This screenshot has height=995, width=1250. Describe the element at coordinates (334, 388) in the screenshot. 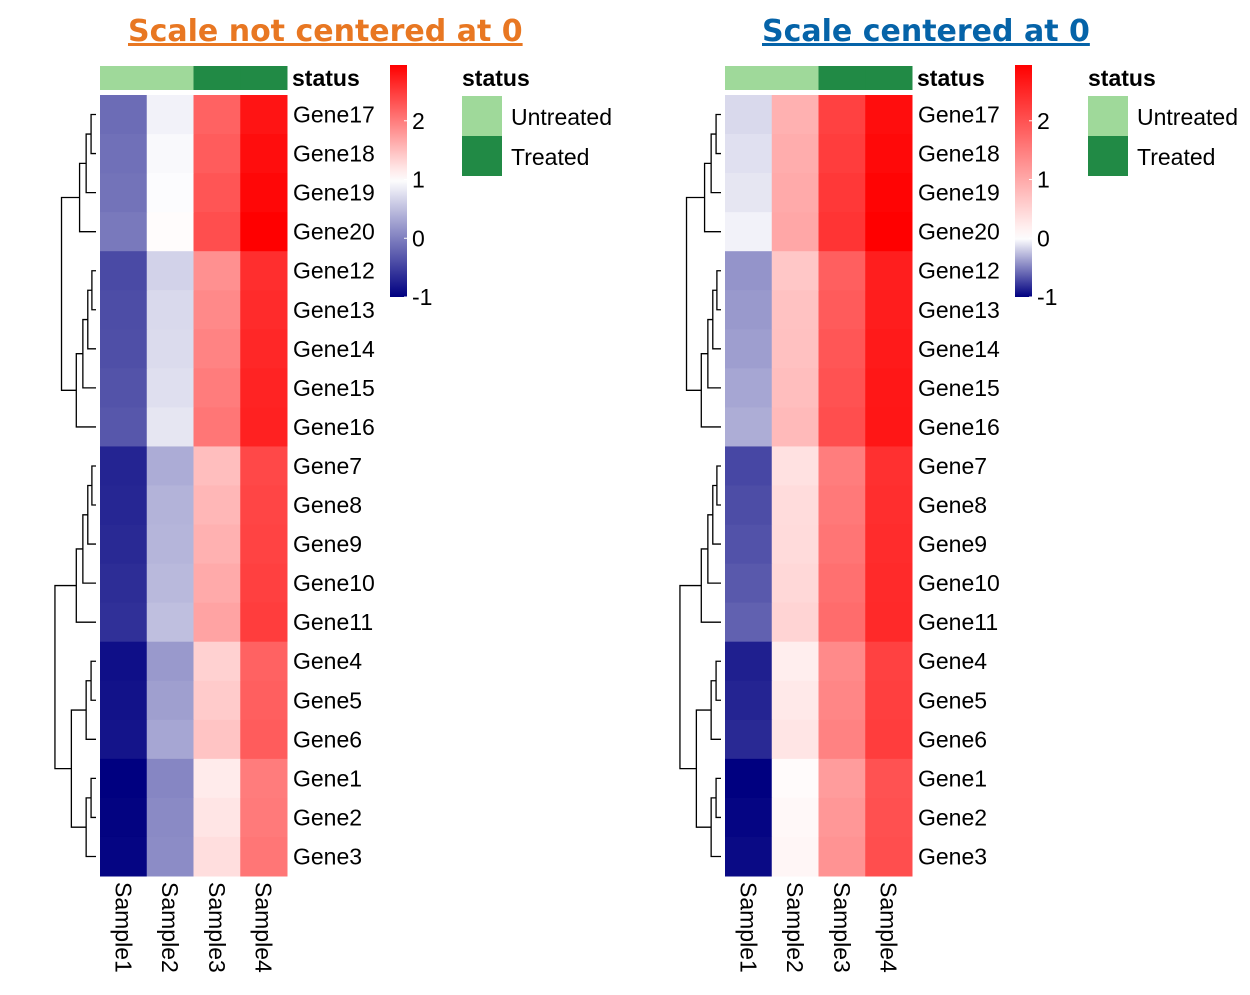

I see `row-label: Gene15` at that location.